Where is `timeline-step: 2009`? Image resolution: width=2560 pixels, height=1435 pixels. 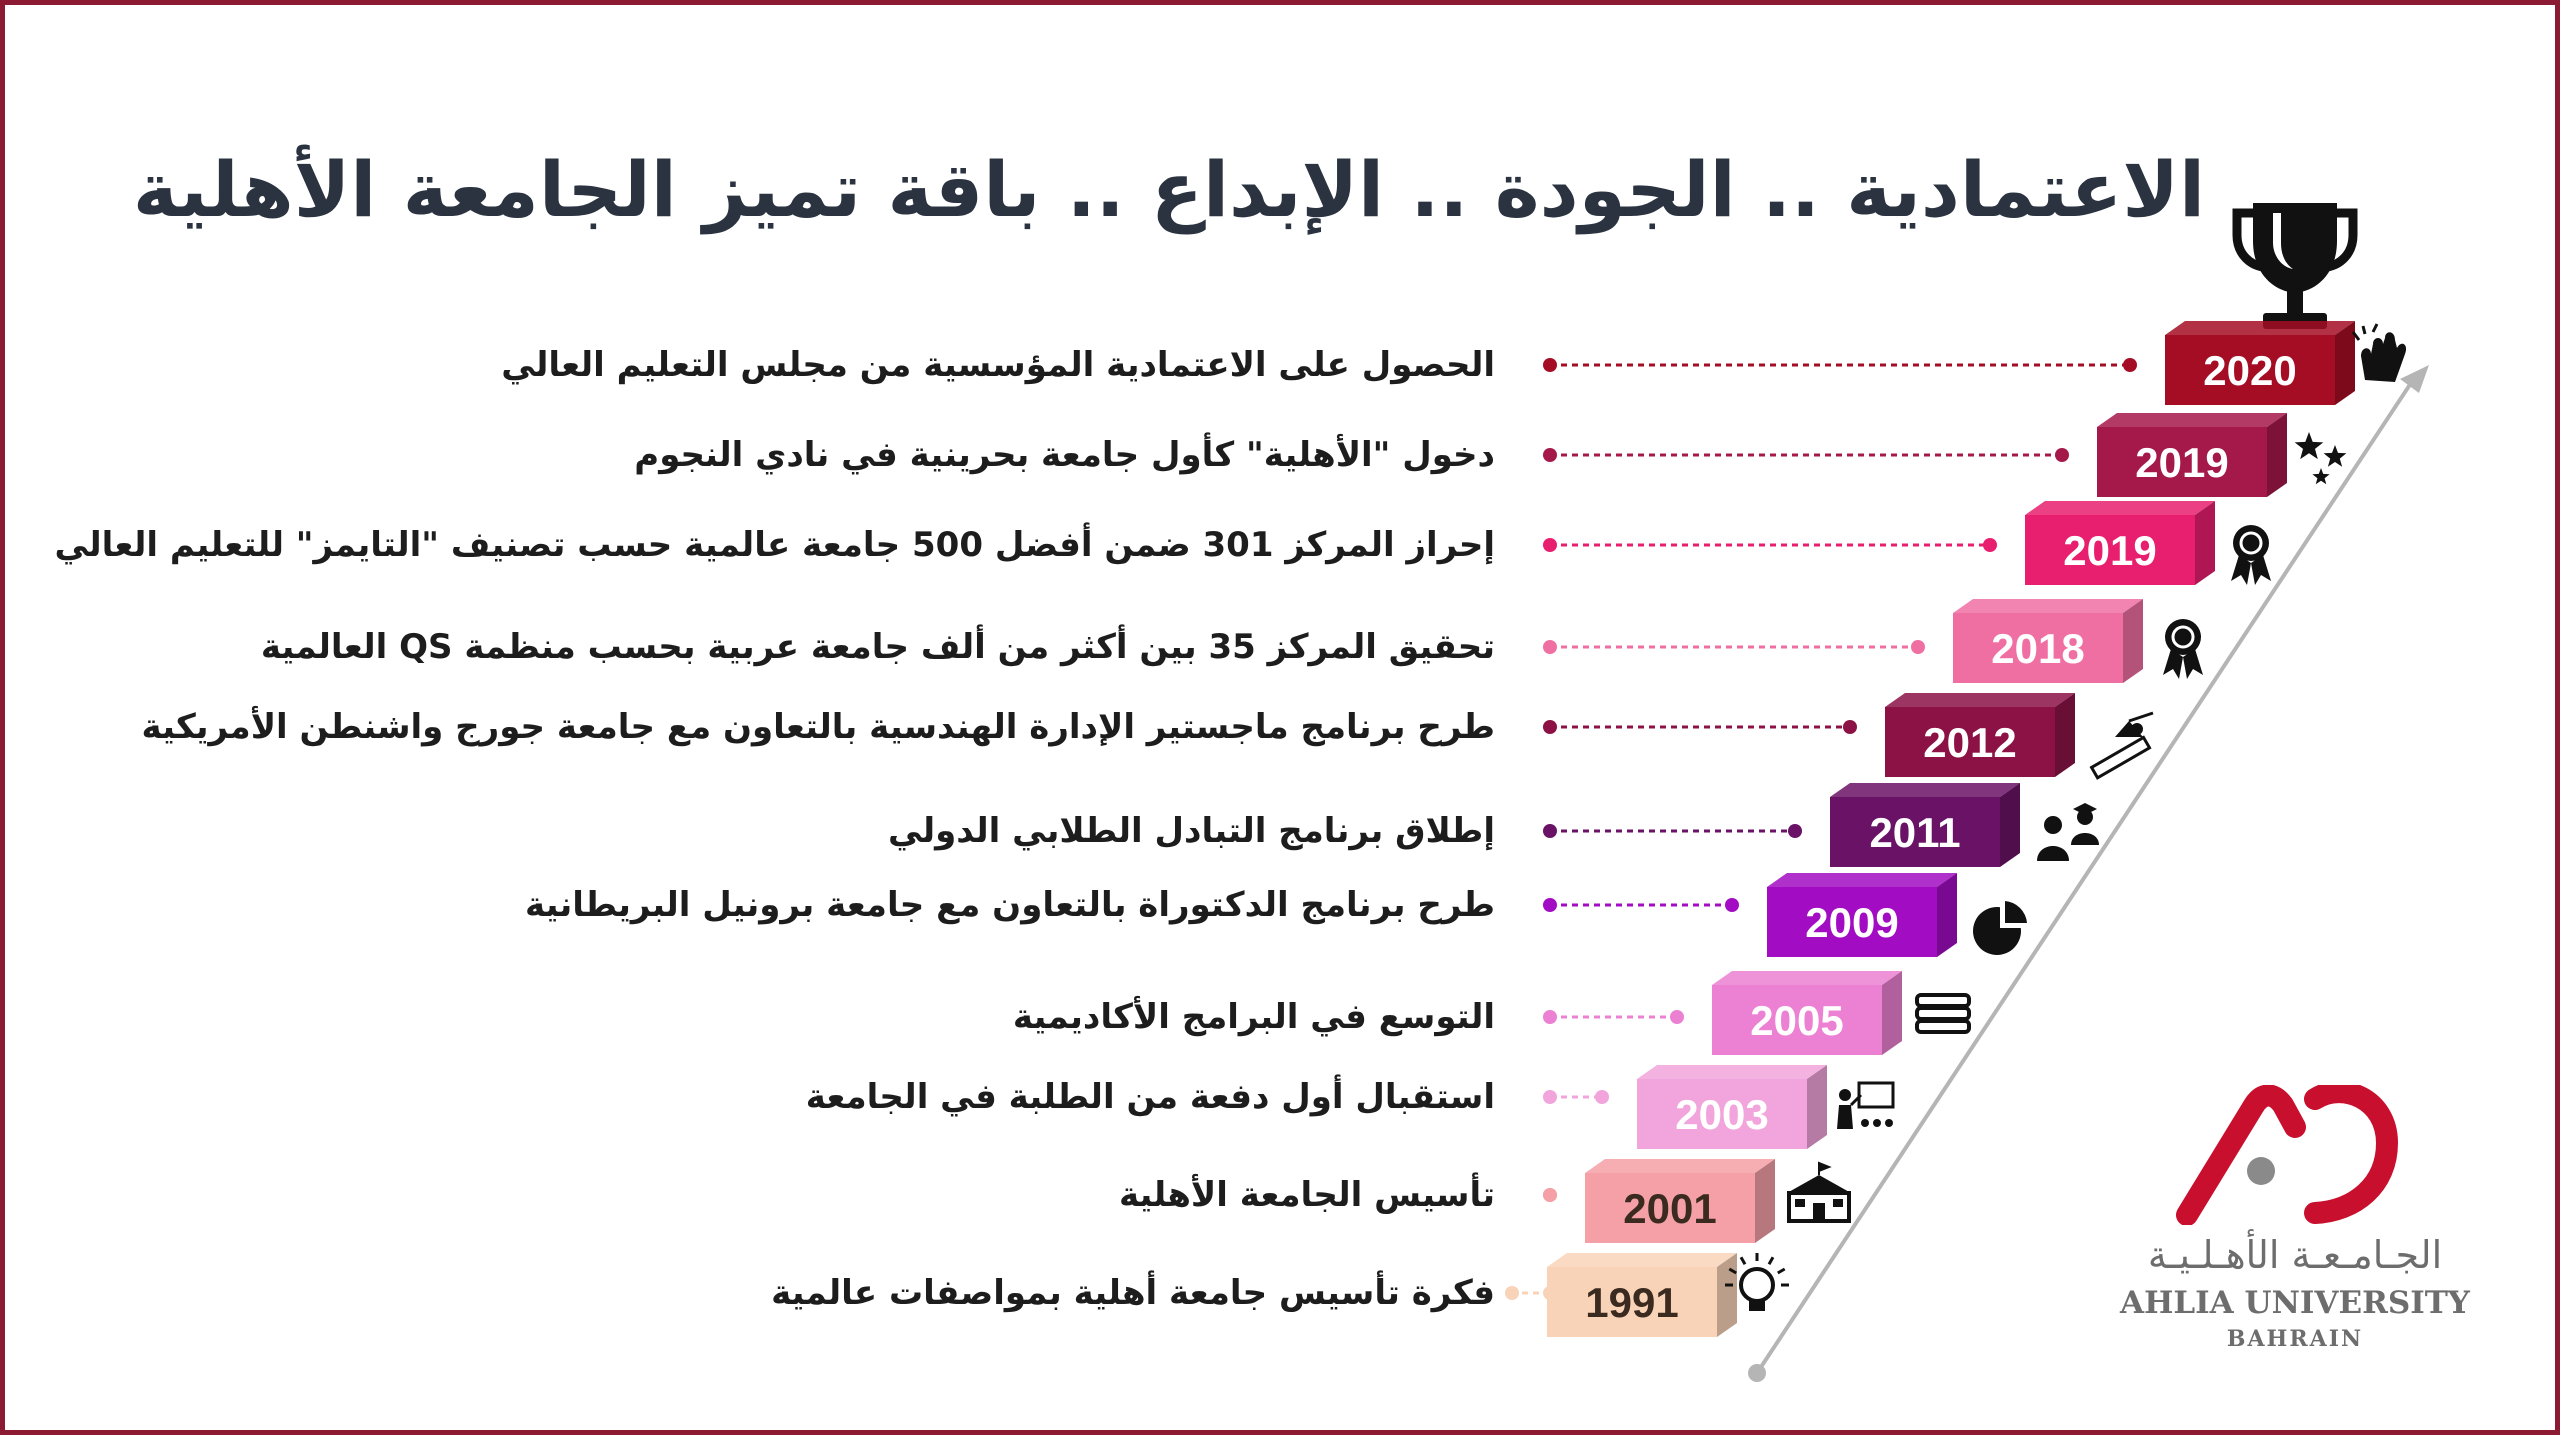 timeline-step: 2009 is located at coordinates (1750, 915).